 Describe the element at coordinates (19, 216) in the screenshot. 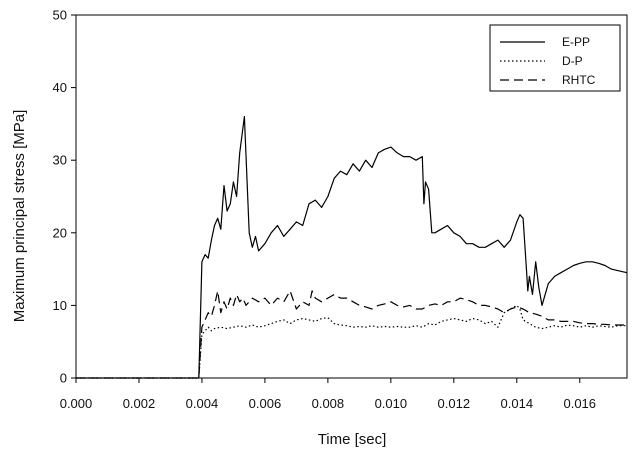

I see `y-axis-title: Maximum principal stress [MPa]` at that location.